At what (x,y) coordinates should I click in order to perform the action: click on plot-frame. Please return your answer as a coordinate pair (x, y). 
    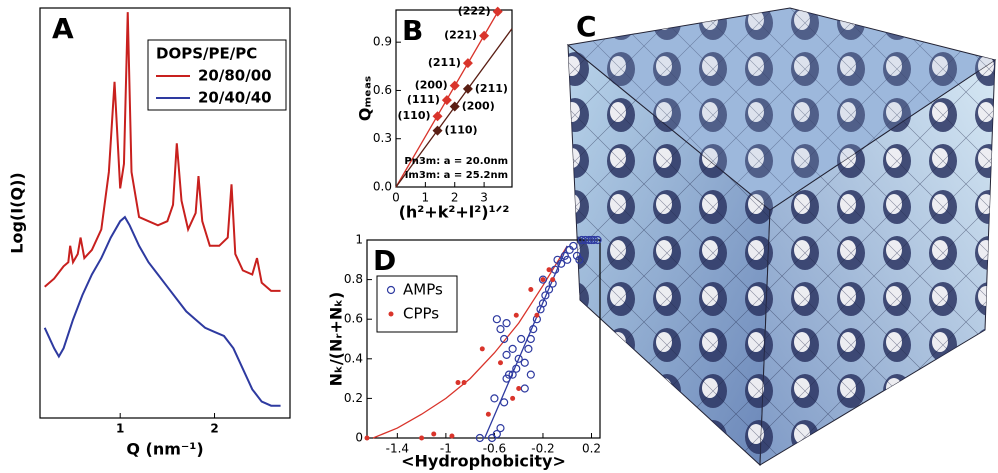
    Looking at the image, I should click on (483, 339).